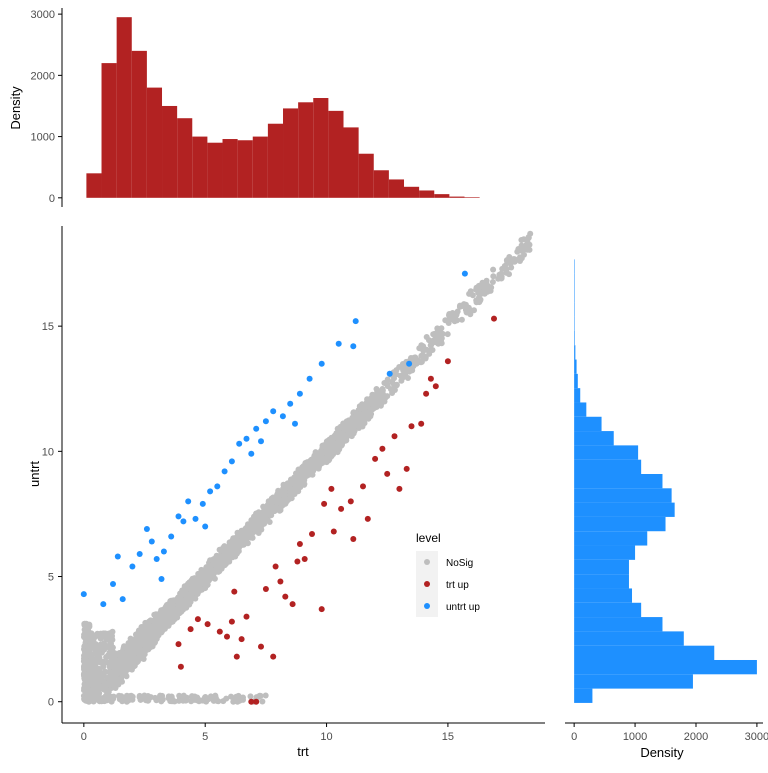 Image resolution: width=768 pixels, height=773 pixels. What do you see at coordinates (662, 752) in the screenshot?
I see `right-histogram-x-title: Density` at bounding box center [662, 752].